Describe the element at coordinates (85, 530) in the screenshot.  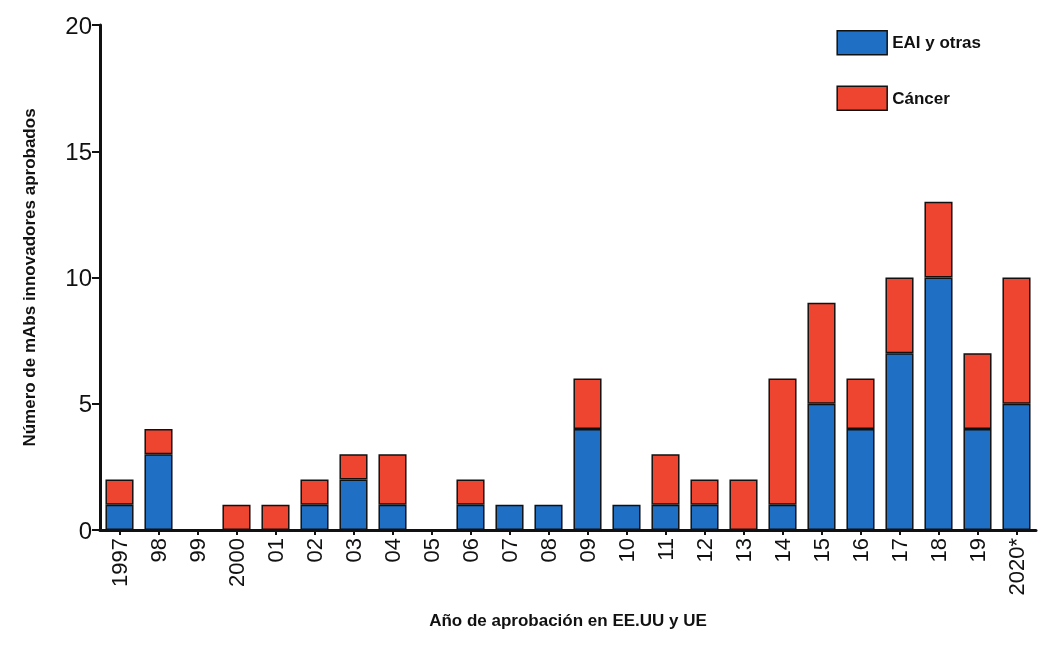
I see `y-tick-label: 0` at that location.